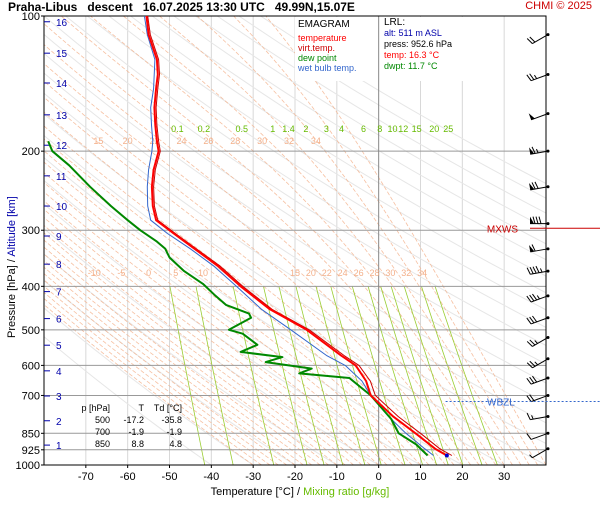 This screenshot has height=505, width=600. What do you see at coordinates (165, 372) in the screenshot?
I see `moist-adiabat-line` at bounding box center [165, 372].